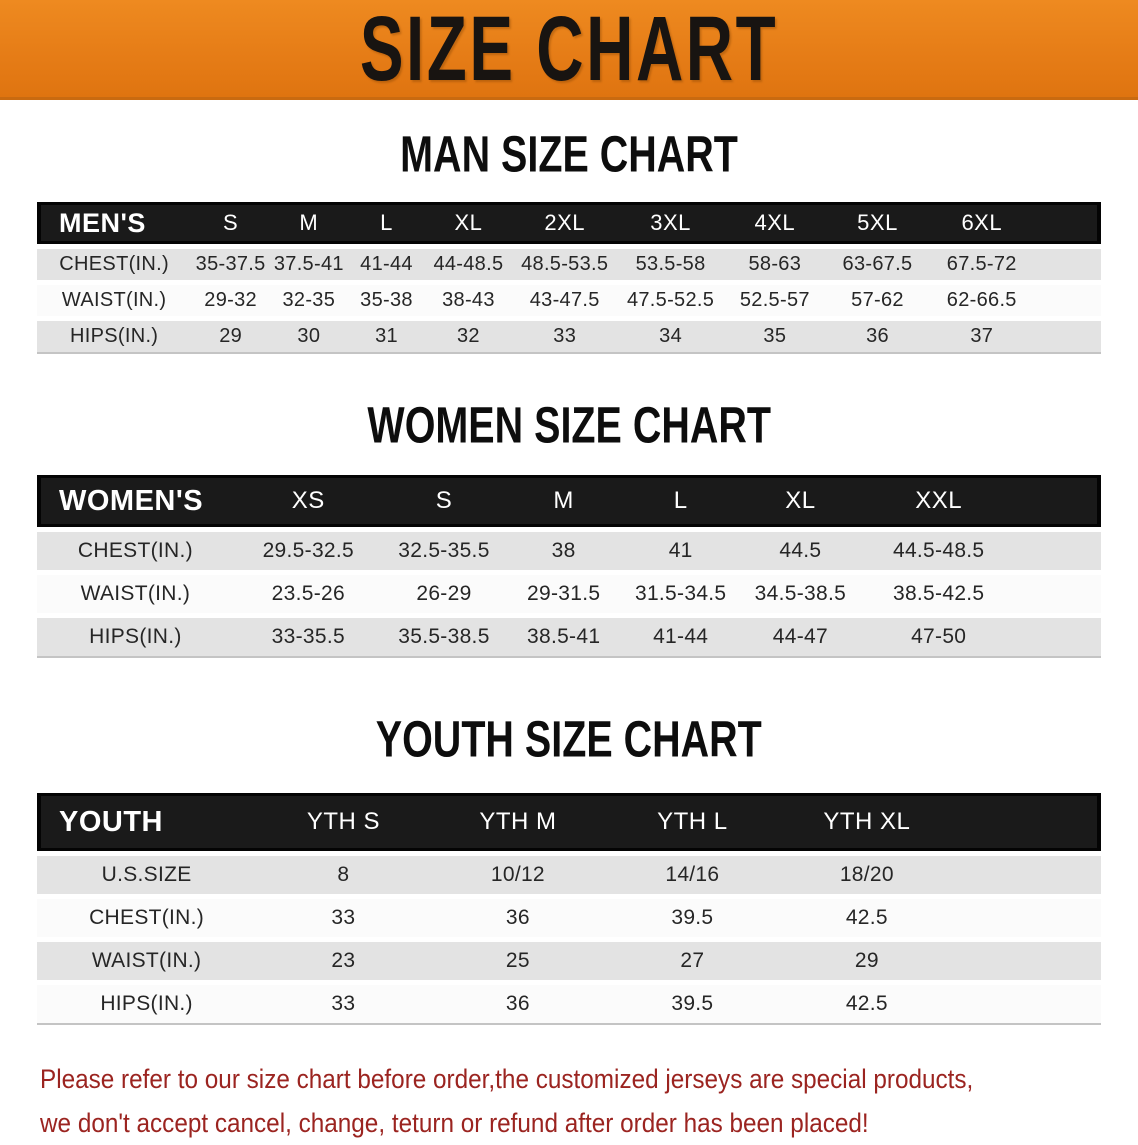  I want to click on size-column-header: YTH S, so click(343, 822).